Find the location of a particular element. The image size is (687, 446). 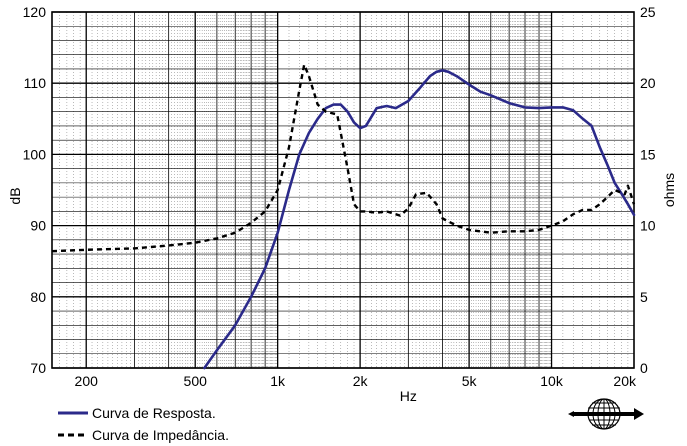

y-tick-label: 70 is located at coordinates (38, 368).